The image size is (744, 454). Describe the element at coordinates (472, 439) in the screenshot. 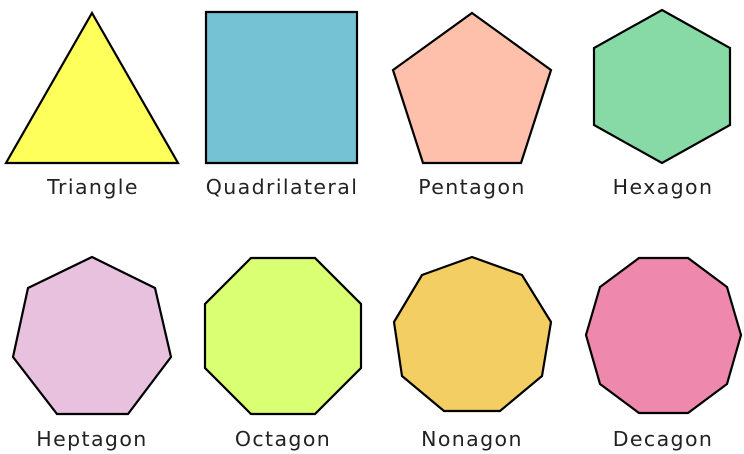

I see `nonagon-label: Nonagon` at that location.